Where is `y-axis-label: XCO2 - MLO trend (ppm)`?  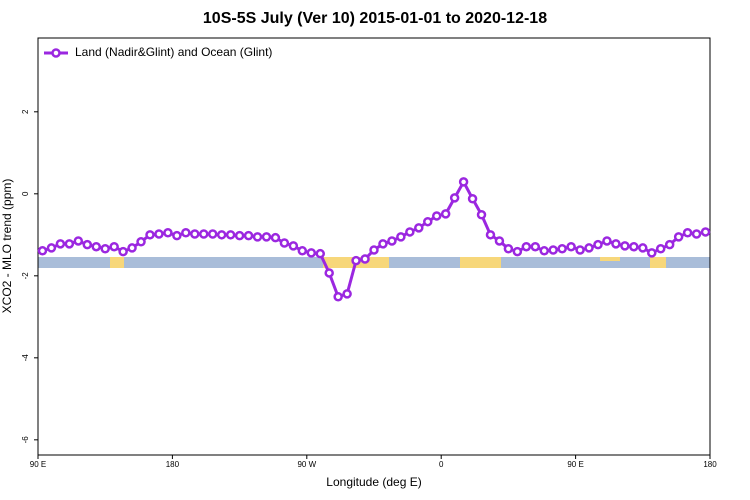 y-axis-label: XCO2 - MLO trend (ppm) is located at coordinates (7, 246).